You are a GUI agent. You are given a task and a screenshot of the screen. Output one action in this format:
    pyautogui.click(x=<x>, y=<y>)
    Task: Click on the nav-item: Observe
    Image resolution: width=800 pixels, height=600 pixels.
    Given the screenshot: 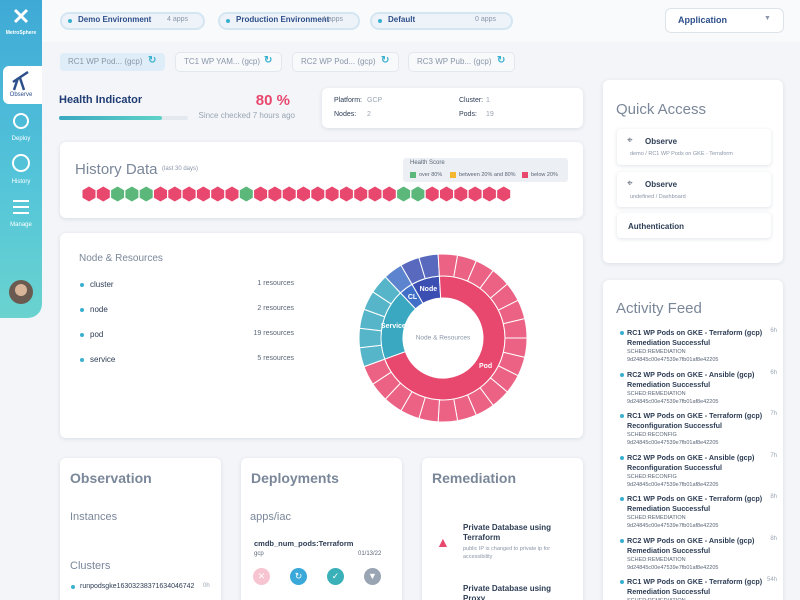 What is the action you would take?
    pyautogui.click(x=21, y=95)
    